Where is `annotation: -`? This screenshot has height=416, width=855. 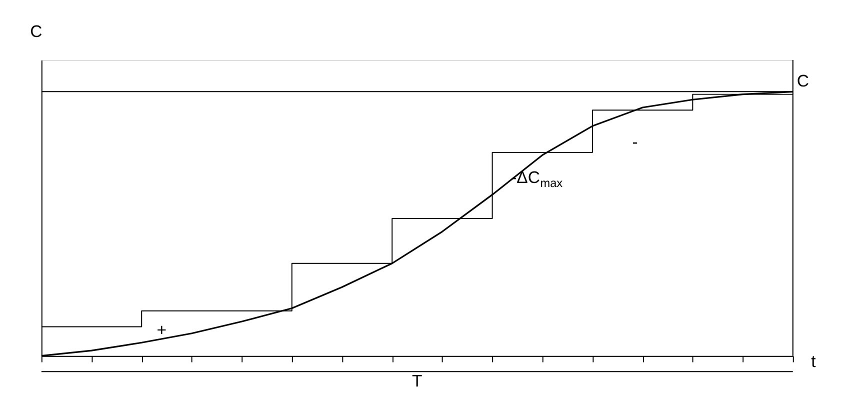 annotation: - is located at coordinates (635, 142).